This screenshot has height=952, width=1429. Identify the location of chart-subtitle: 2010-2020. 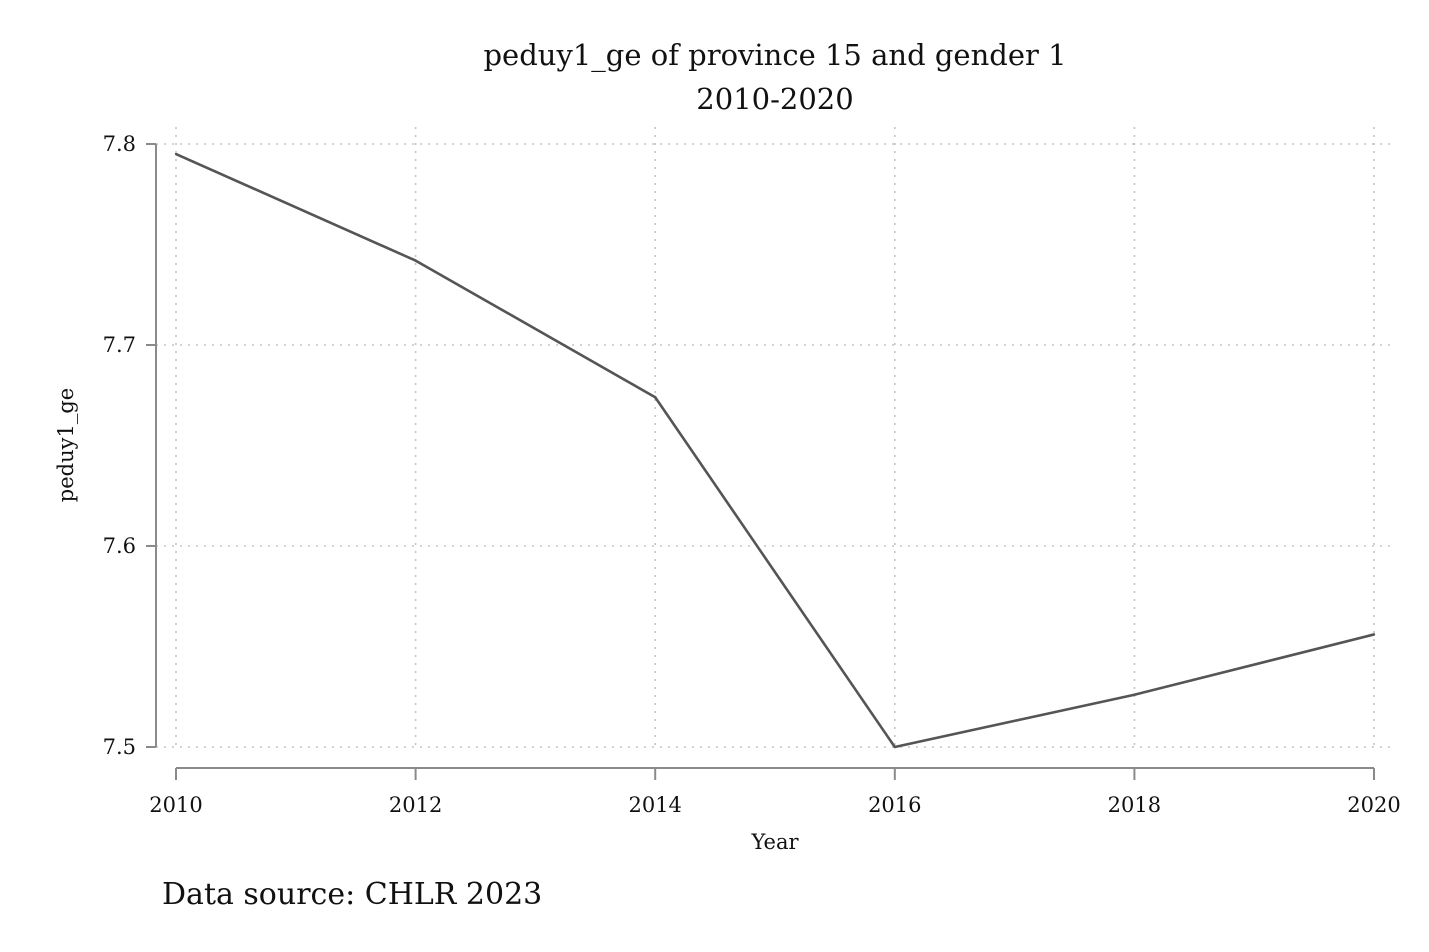
(774, 99).